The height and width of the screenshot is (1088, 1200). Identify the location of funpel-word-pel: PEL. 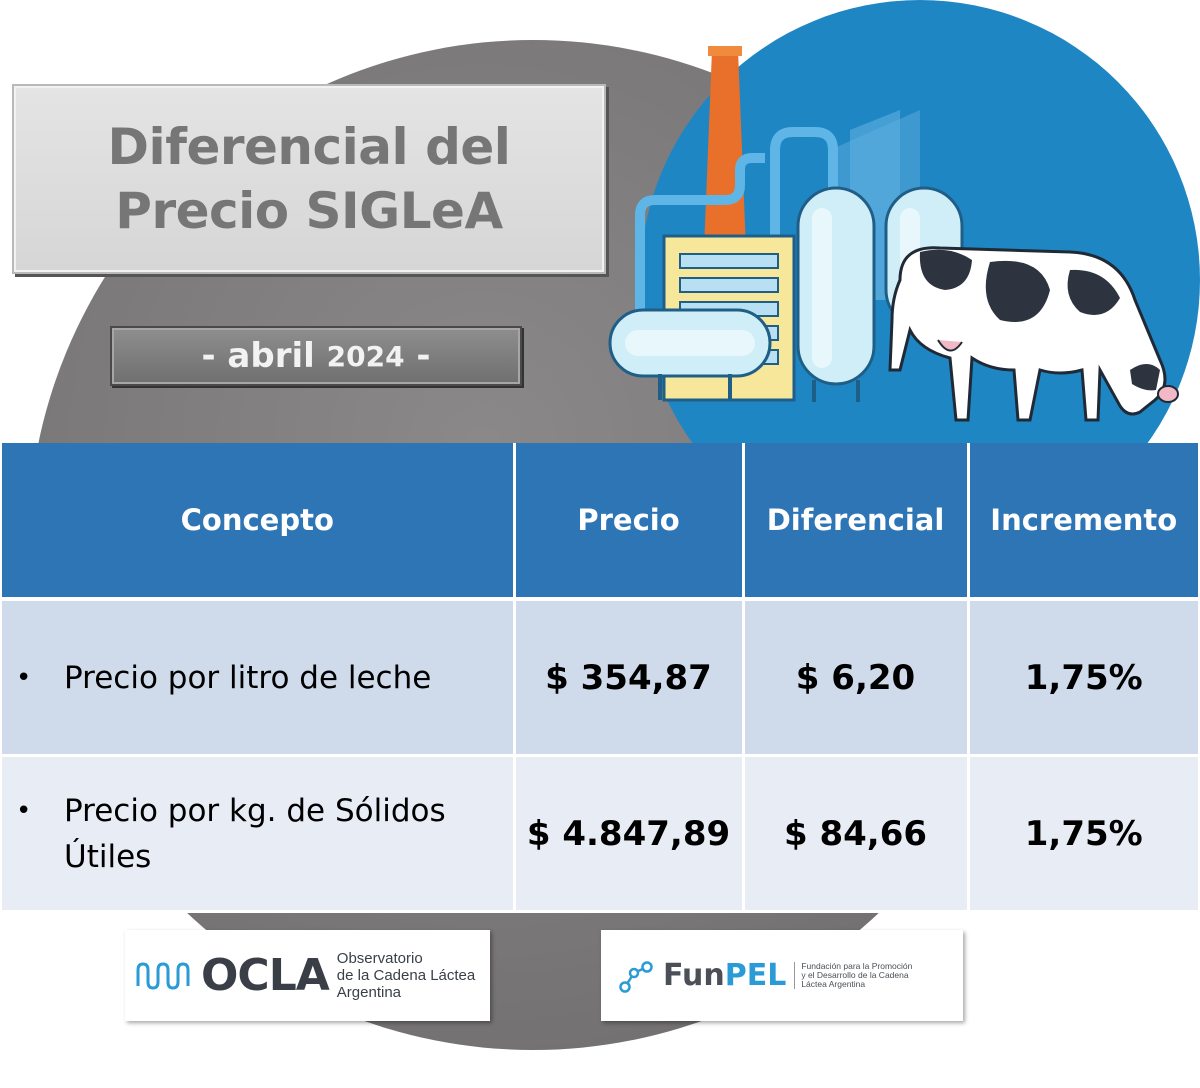
(755, 975).